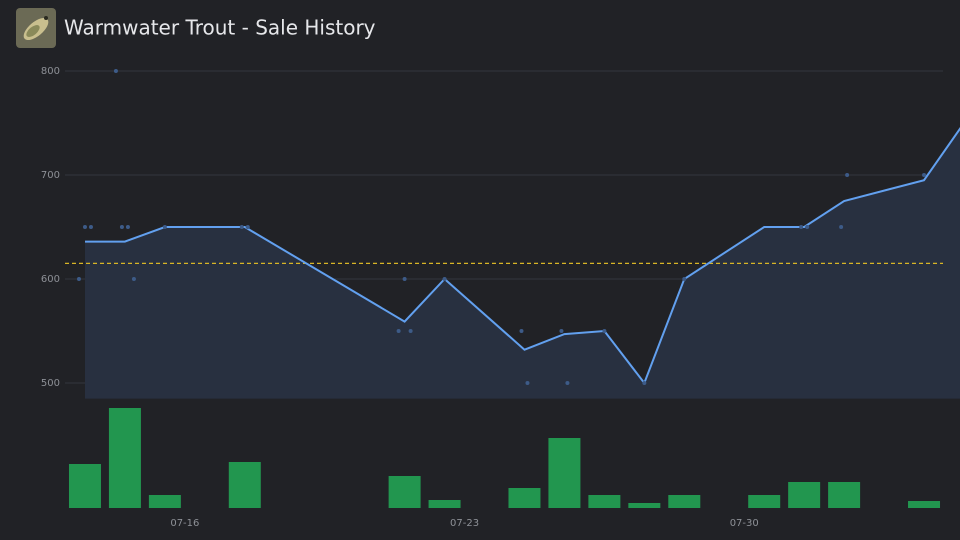  Describe the element at coordinates (50, 175) in the screenshot. I see `y-tick-label: 700` at that location.